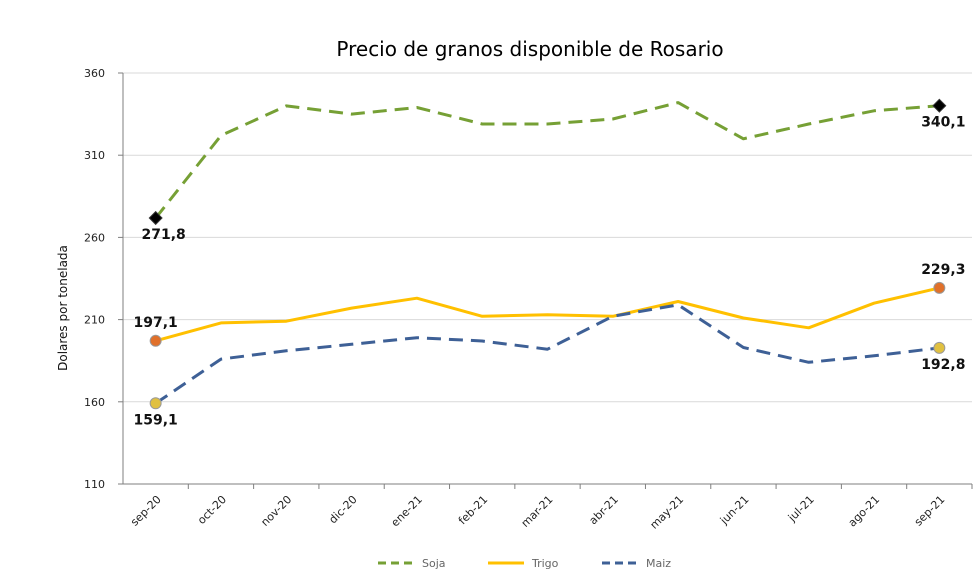 Image resolution: width=978 pixels, height=585 pixels. I want to click on legend: Soja Trigo Maiz, so click(524, 563).